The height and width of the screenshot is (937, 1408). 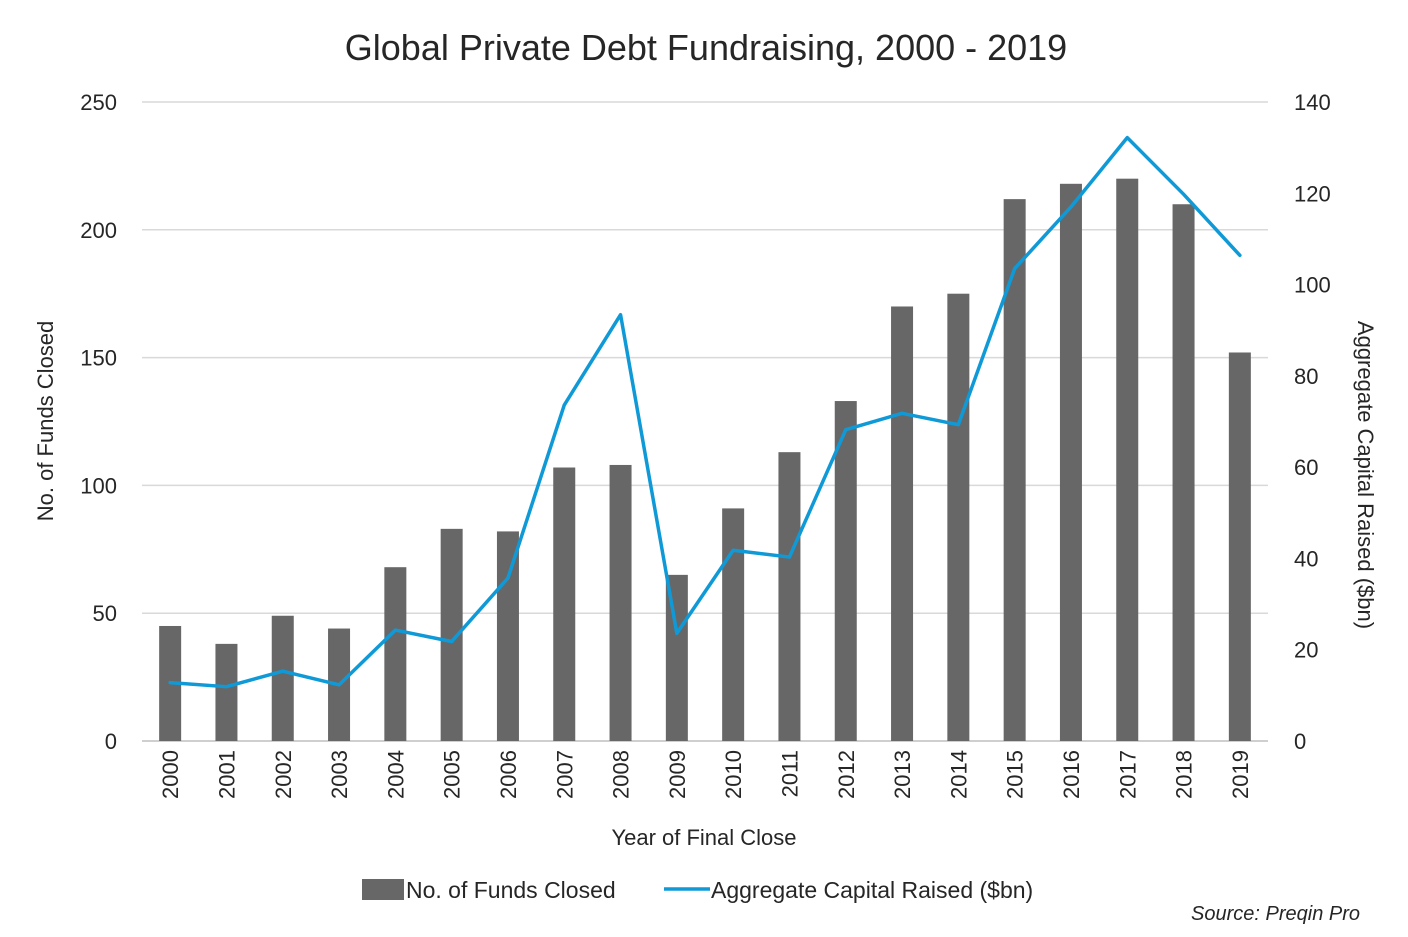 What do you see at coordinates (1306, 650) in the screenshot?
I see `y-right-tick-label: 20` at bounding box center [1306, 650].